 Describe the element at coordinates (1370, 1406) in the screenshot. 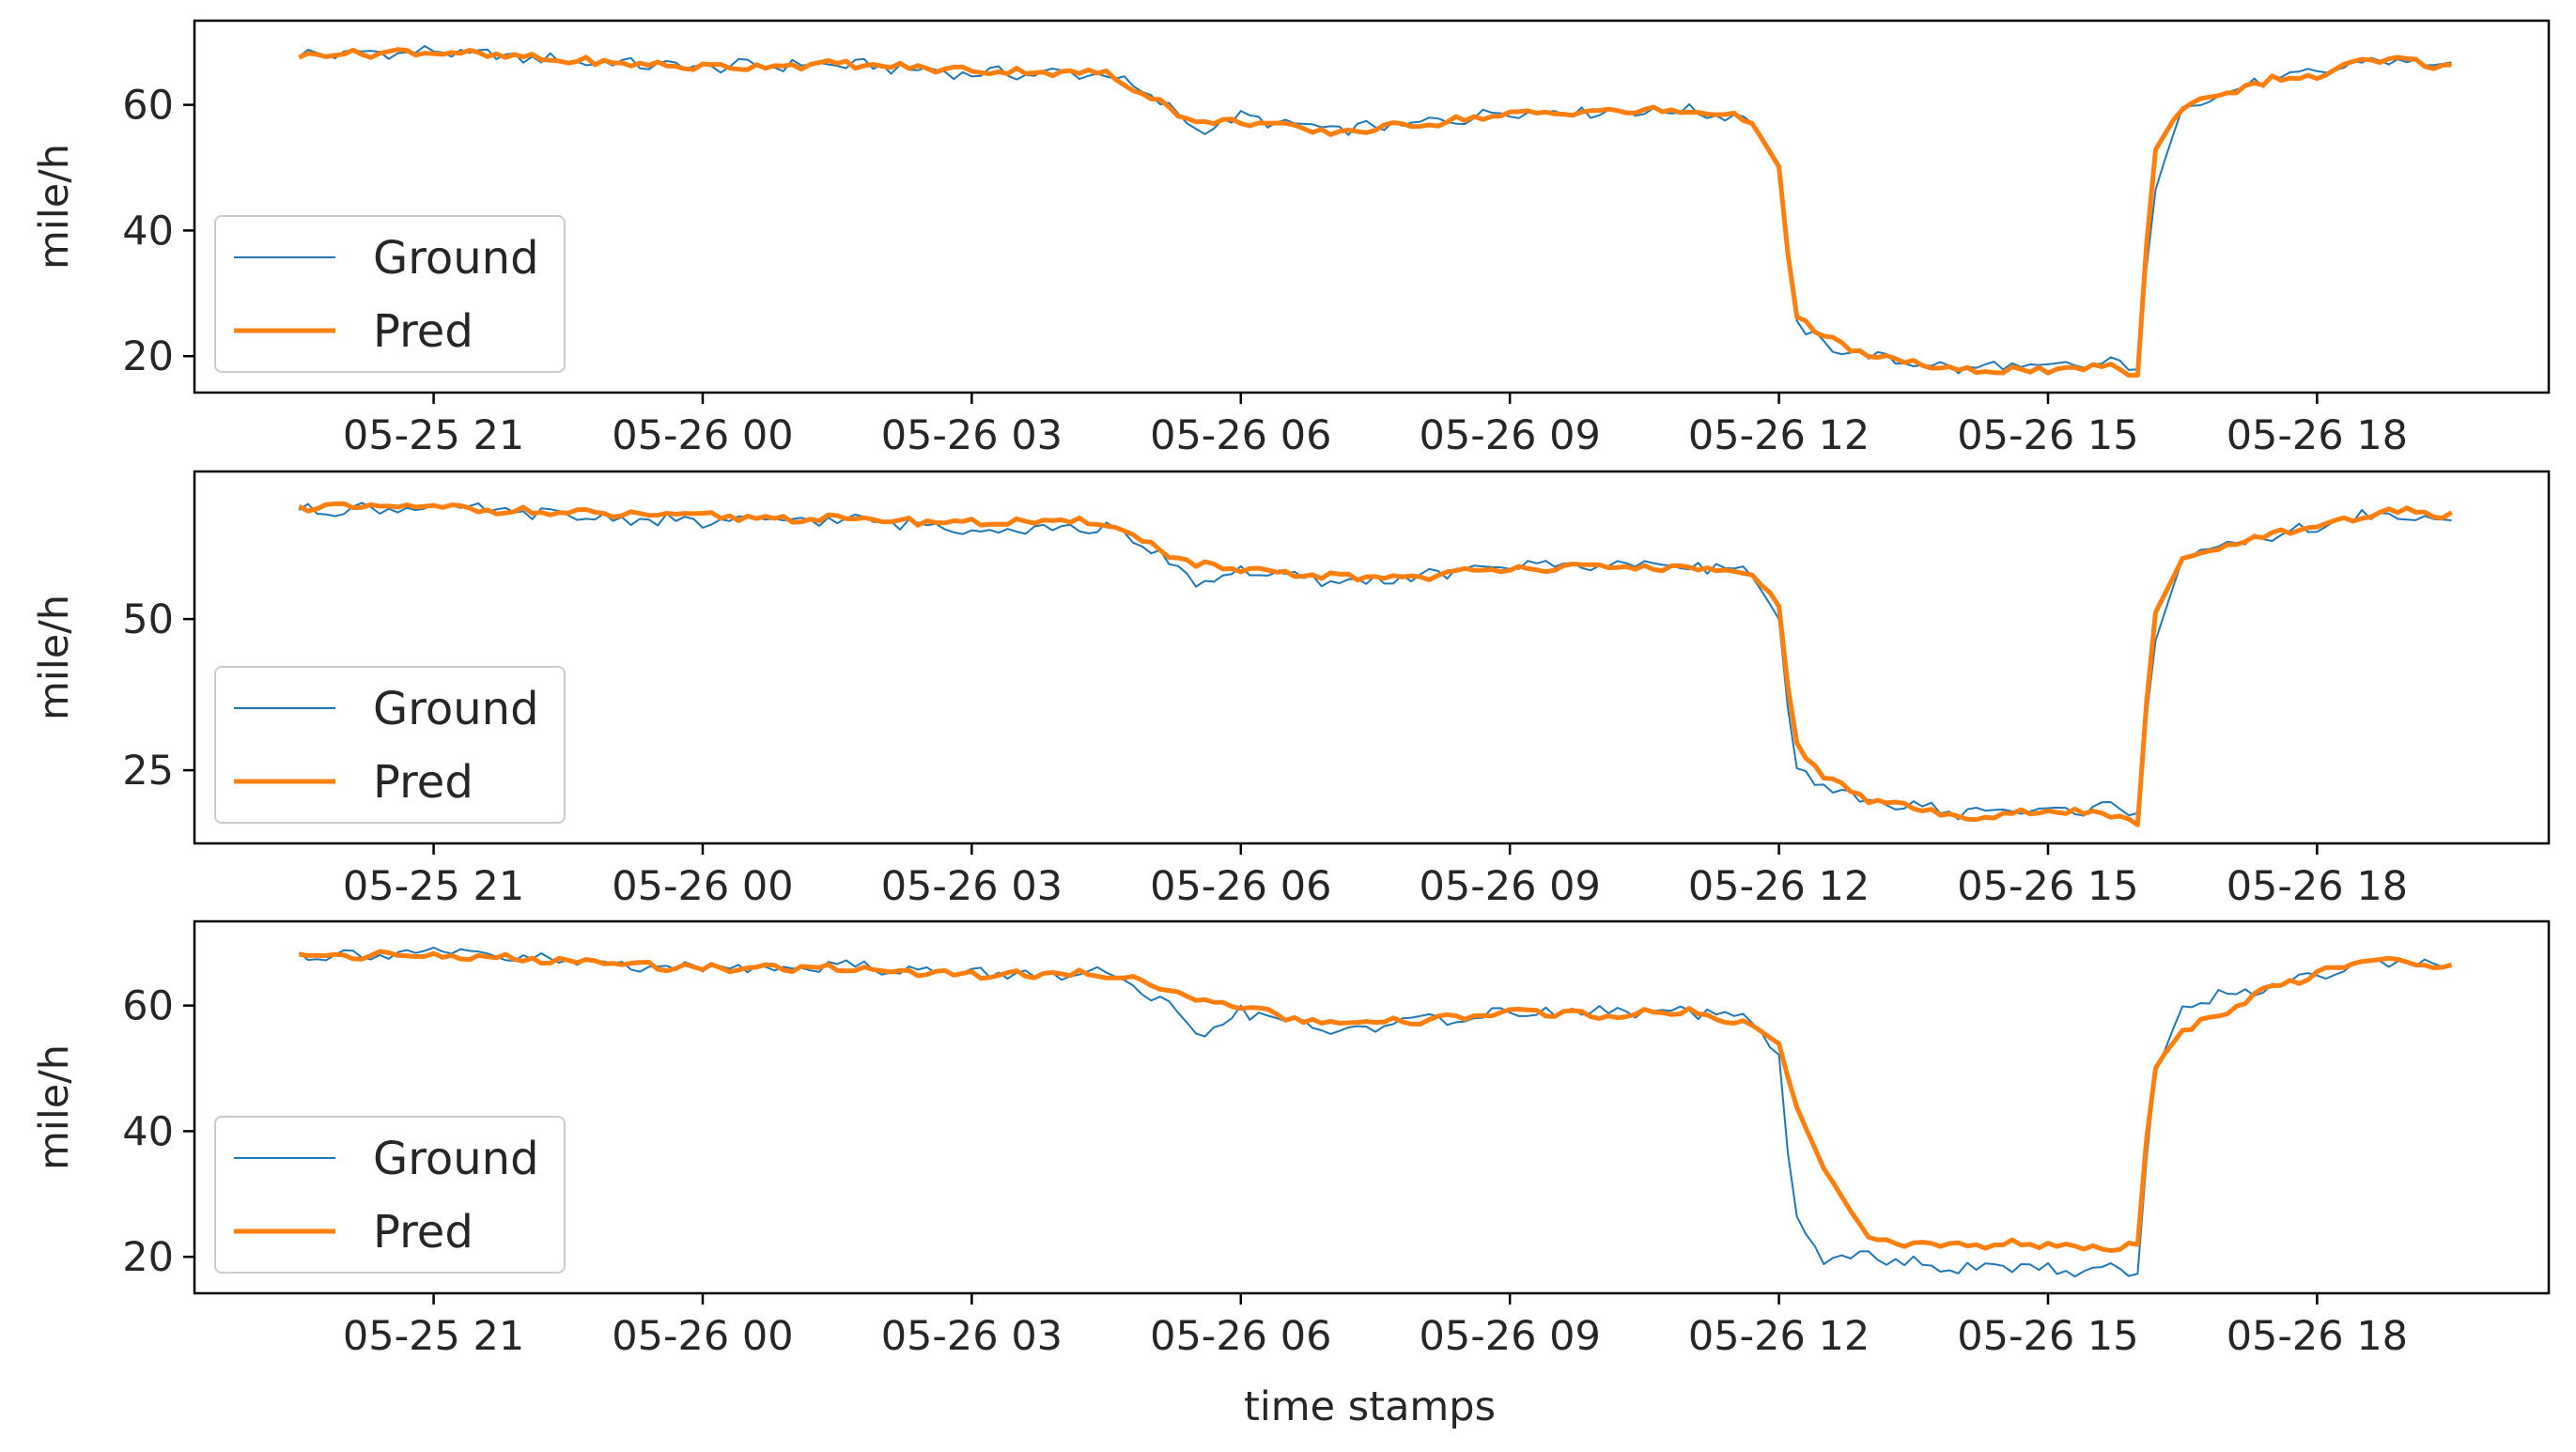

I see `x-axis-label: time stamps` at that location.